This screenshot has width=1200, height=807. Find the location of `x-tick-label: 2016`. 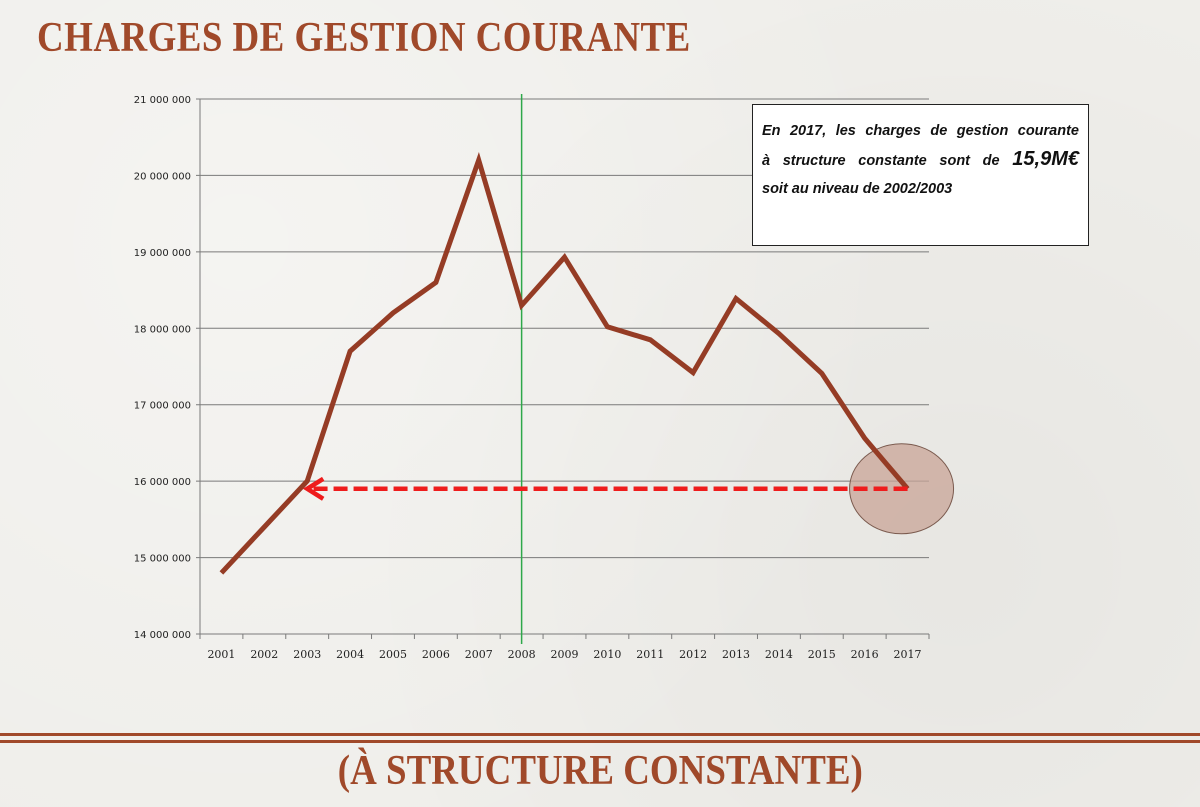

x-tick-label: 2016 is located at coordinates (865, 654).